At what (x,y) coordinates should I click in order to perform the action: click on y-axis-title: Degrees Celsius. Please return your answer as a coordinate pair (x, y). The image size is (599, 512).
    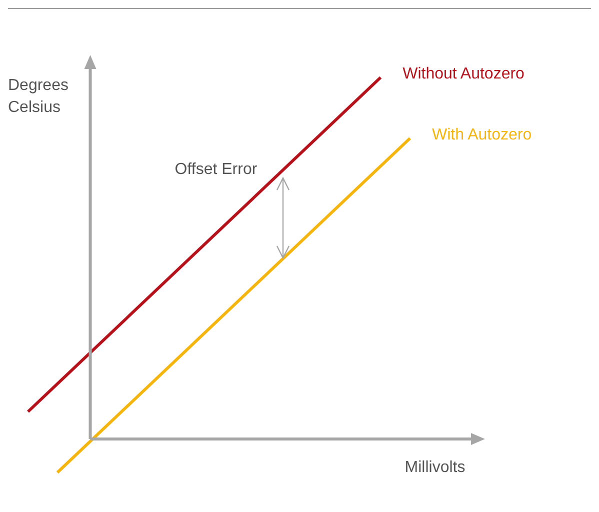
    Looking at the image, I should click on (38, 96).